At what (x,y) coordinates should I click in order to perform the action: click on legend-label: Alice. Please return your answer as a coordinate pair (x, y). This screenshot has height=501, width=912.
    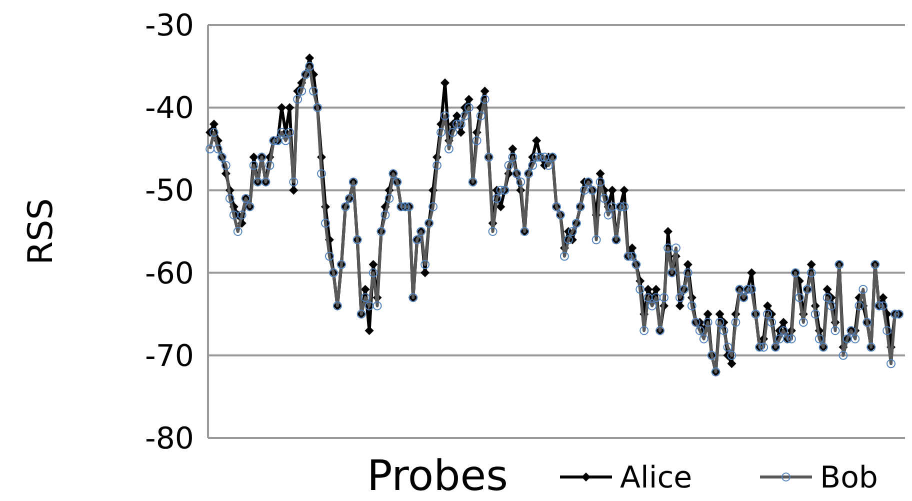
    Looking at the image, I should click on (656, 478).